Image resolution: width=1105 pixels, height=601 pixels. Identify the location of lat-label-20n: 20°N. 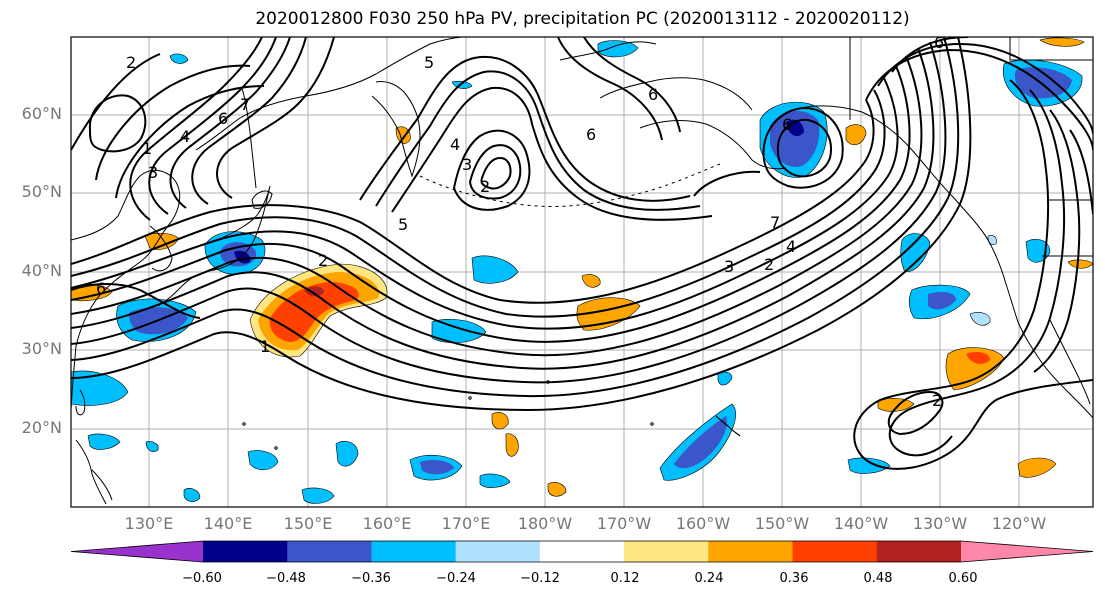
(41, 427).